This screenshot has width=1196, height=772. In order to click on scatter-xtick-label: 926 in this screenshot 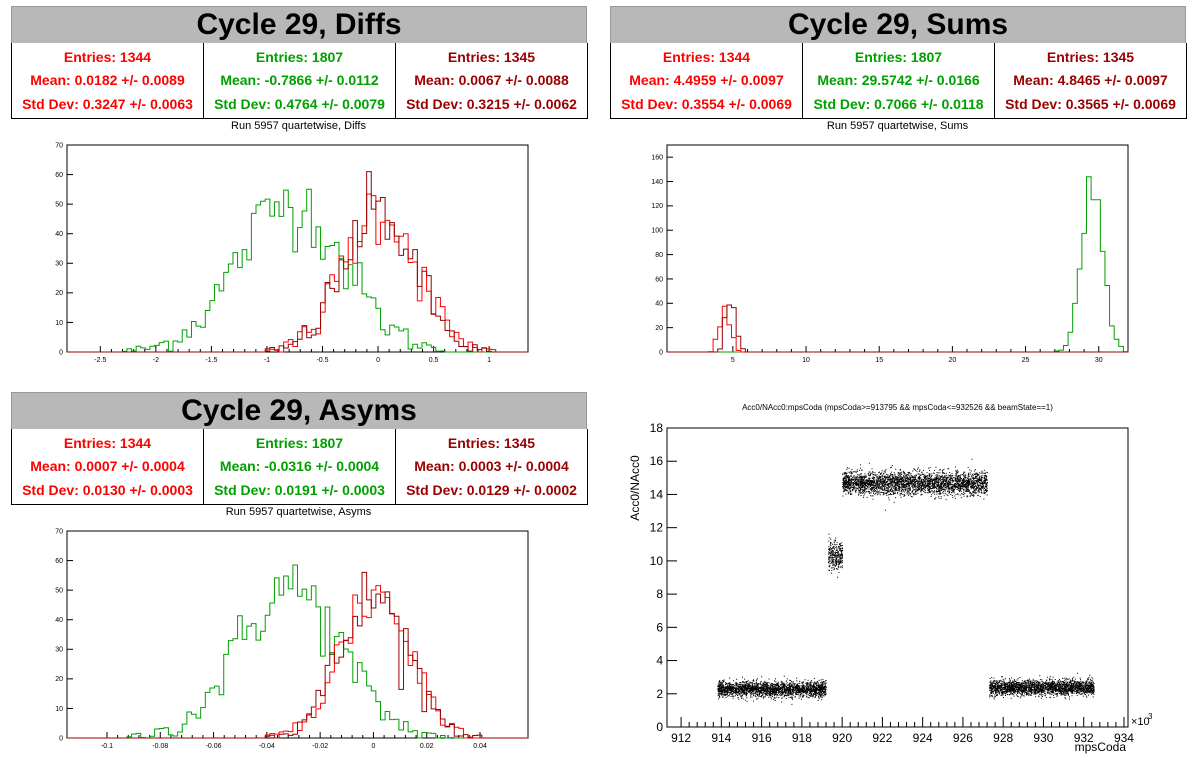, I will do `click(963, 738)`.